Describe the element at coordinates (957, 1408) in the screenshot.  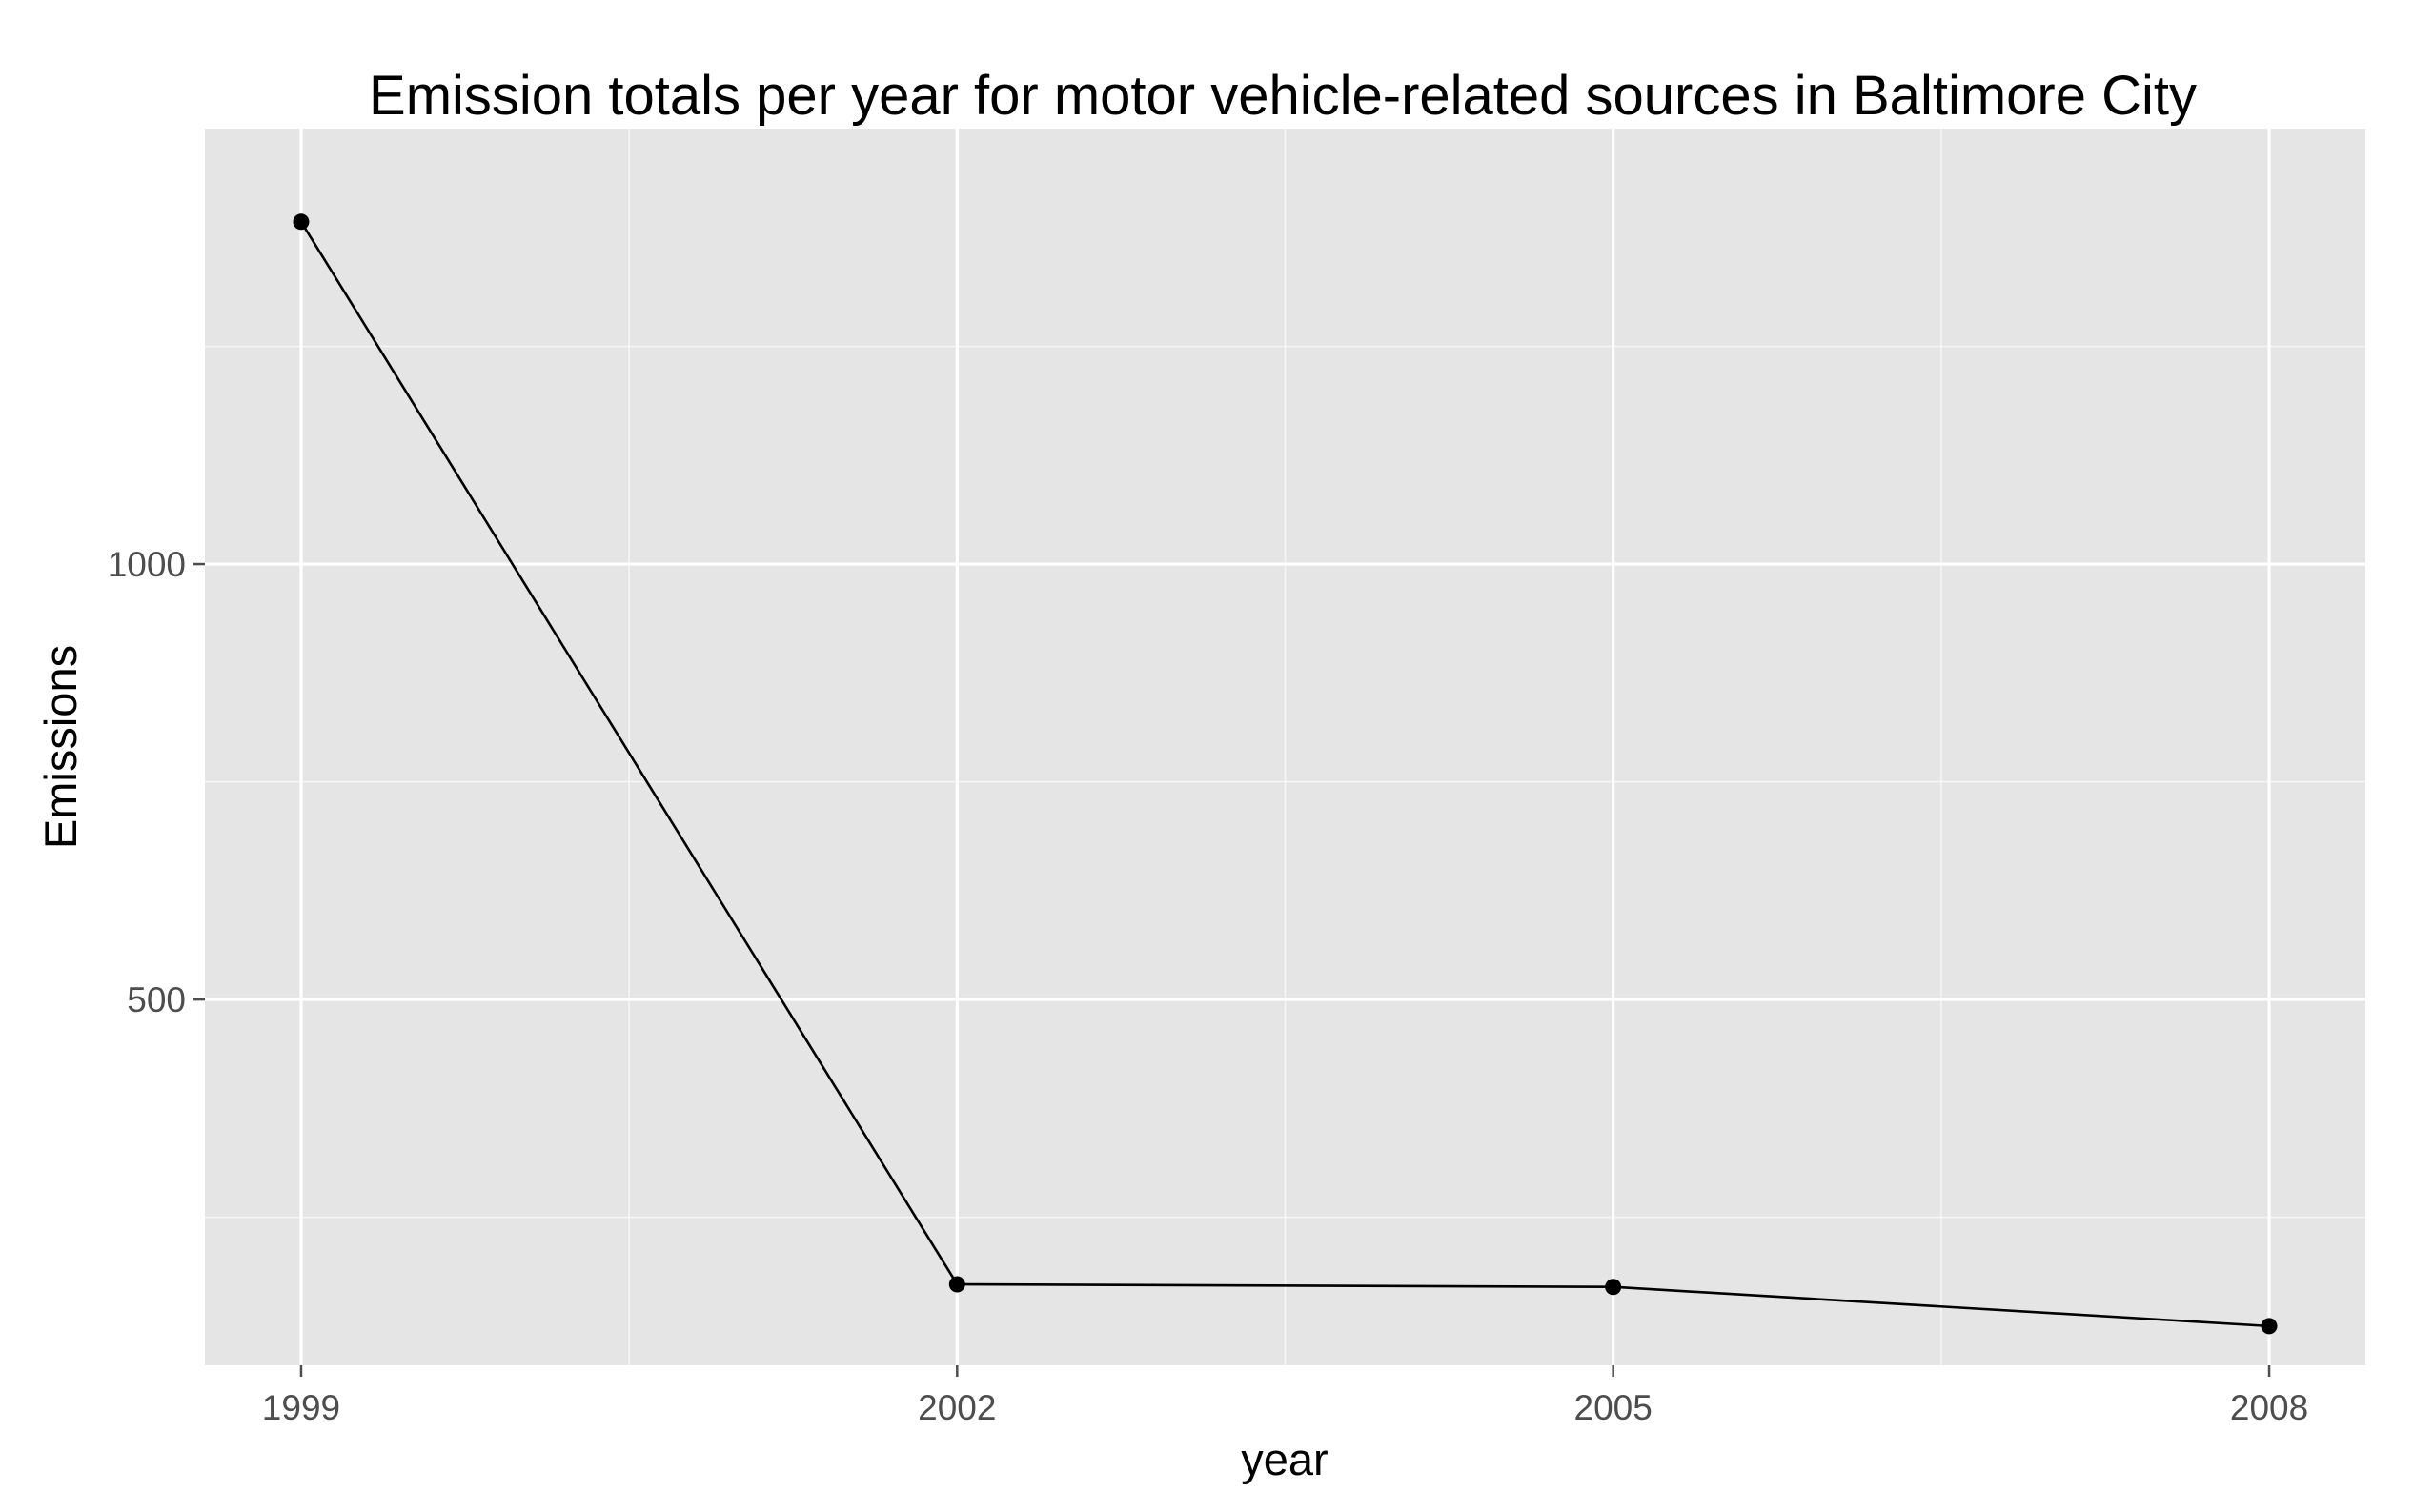
I see `x-tick-label: 2002` at that location.